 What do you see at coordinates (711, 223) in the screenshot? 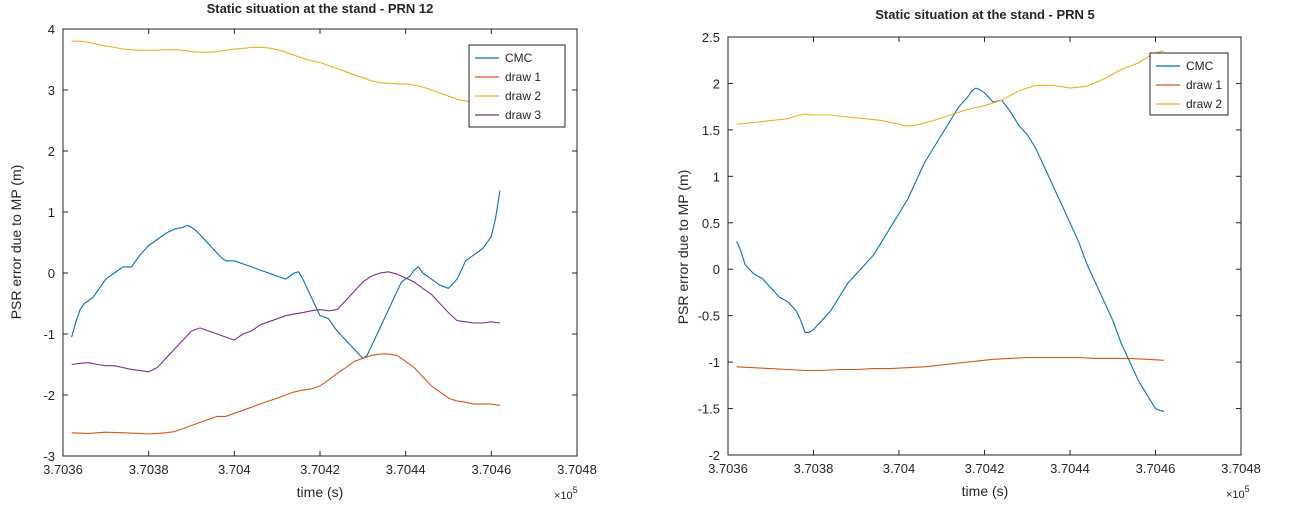
I see `y-tick-label: 0.5` at bounding box center [711, 223].